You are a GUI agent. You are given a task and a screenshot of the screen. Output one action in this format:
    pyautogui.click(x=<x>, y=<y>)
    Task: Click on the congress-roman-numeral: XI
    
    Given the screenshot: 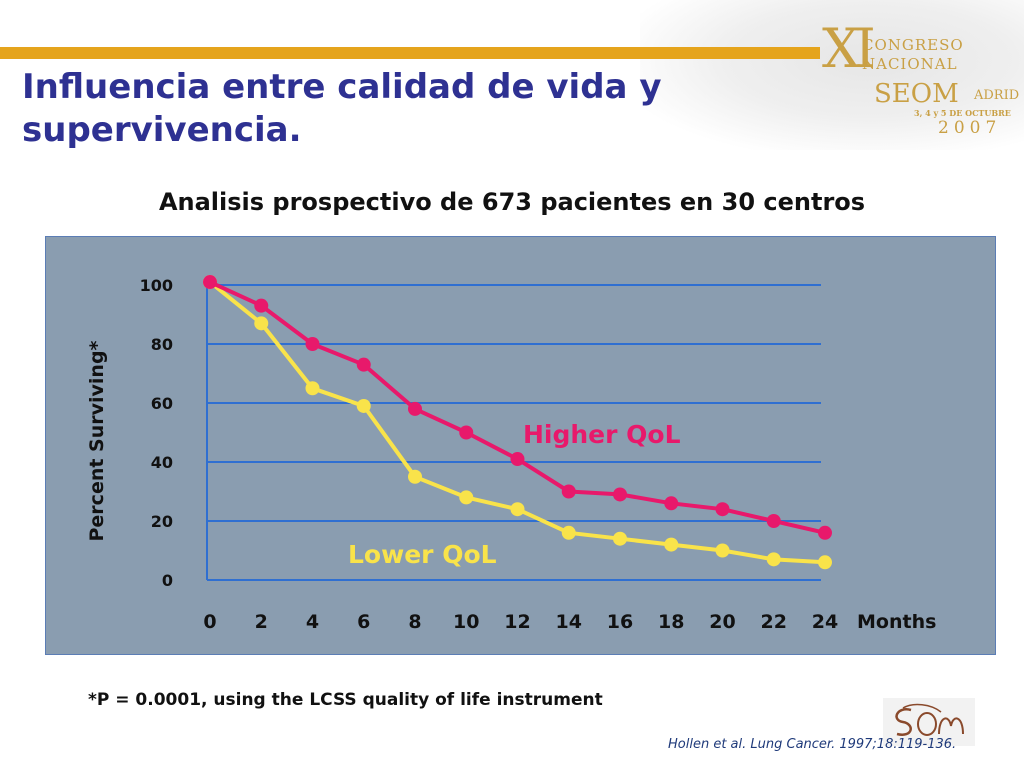 What is the action you would take?
    pyautogui.click(x=849, y=48)
    